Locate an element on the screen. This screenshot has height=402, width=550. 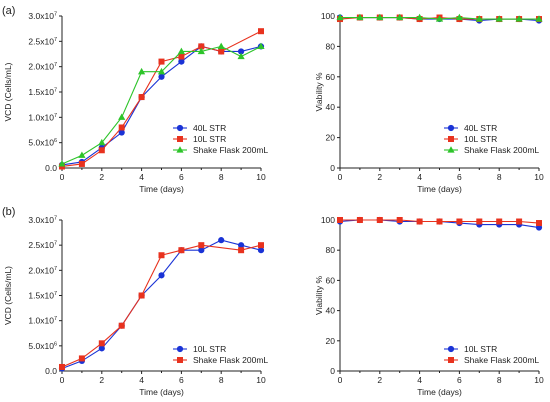
series-line is located at coordinates (161, 304).